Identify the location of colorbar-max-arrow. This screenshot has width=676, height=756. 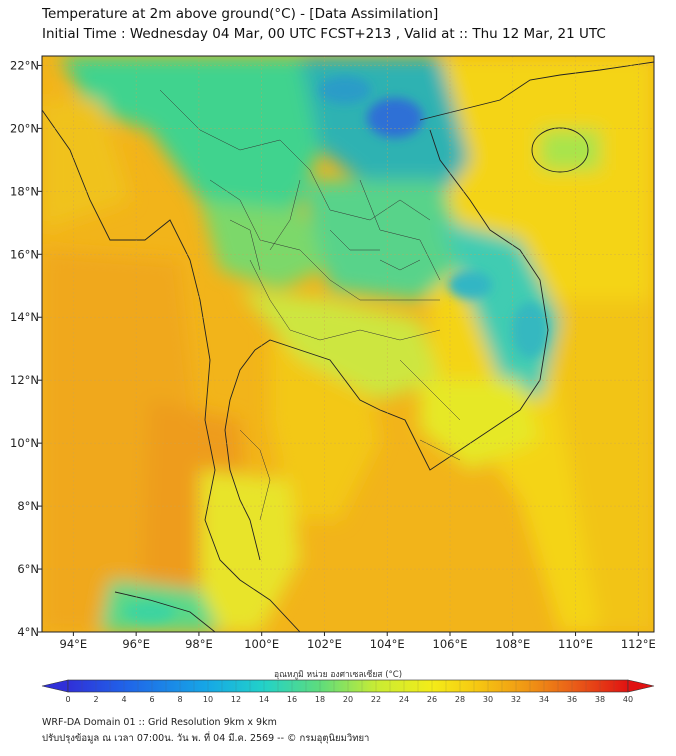
(641, 686).